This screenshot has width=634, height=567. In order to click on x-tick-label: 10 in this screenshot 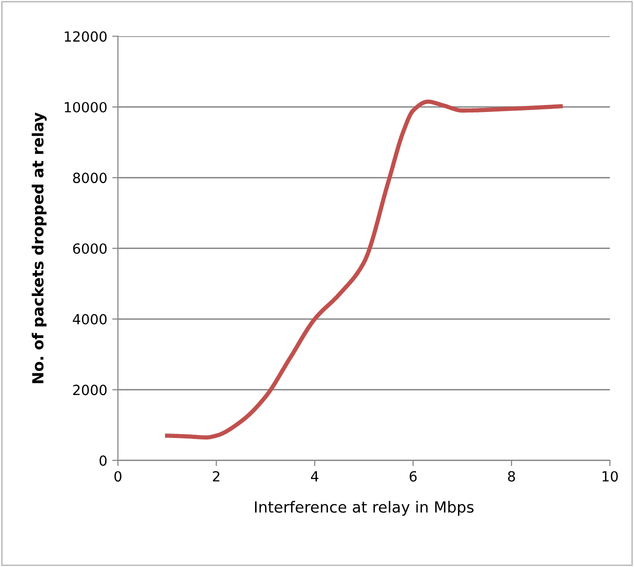, I will do `click(610, 476)`.